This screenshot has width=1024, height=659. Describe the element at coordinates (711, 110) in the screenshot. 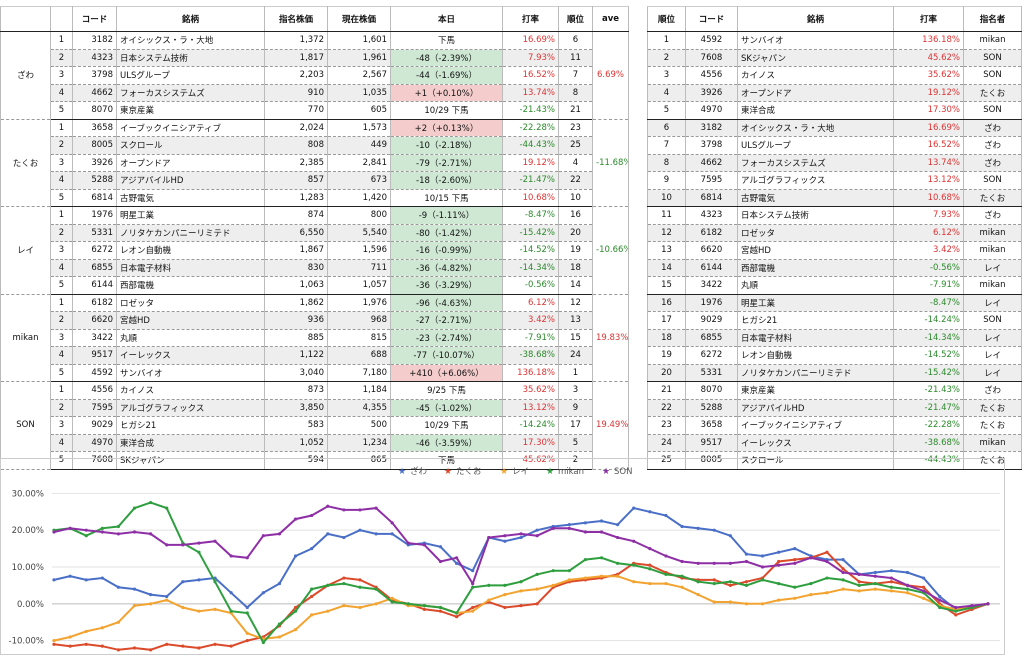

I see `stock-code: 4970` at that location.